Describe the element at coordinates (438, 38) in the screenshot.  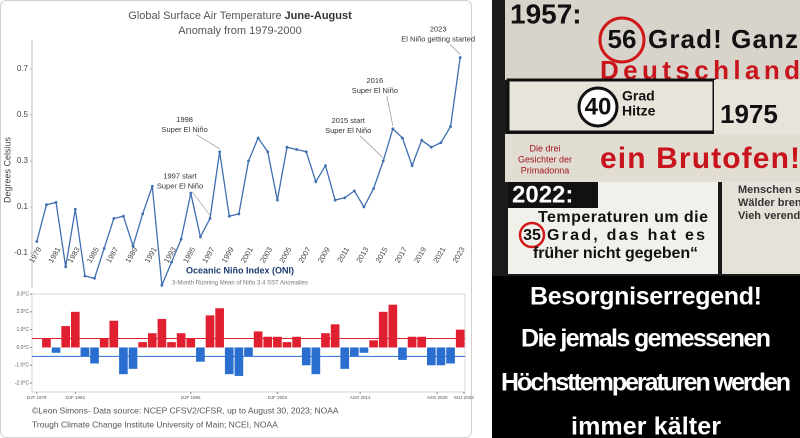
I see `annotation: El Niño getting started` at that location.